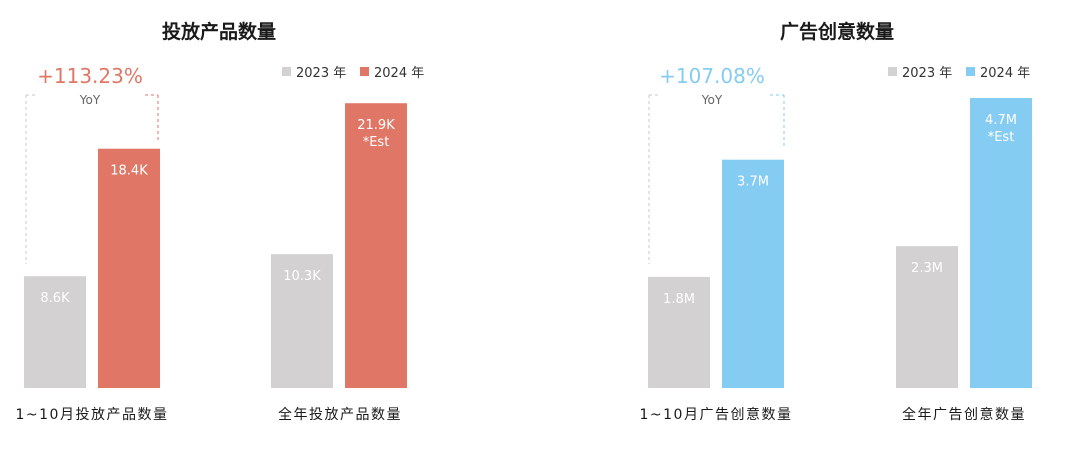  I want to click on bar-note-est-creatives: *Est, so click(1001, 137).